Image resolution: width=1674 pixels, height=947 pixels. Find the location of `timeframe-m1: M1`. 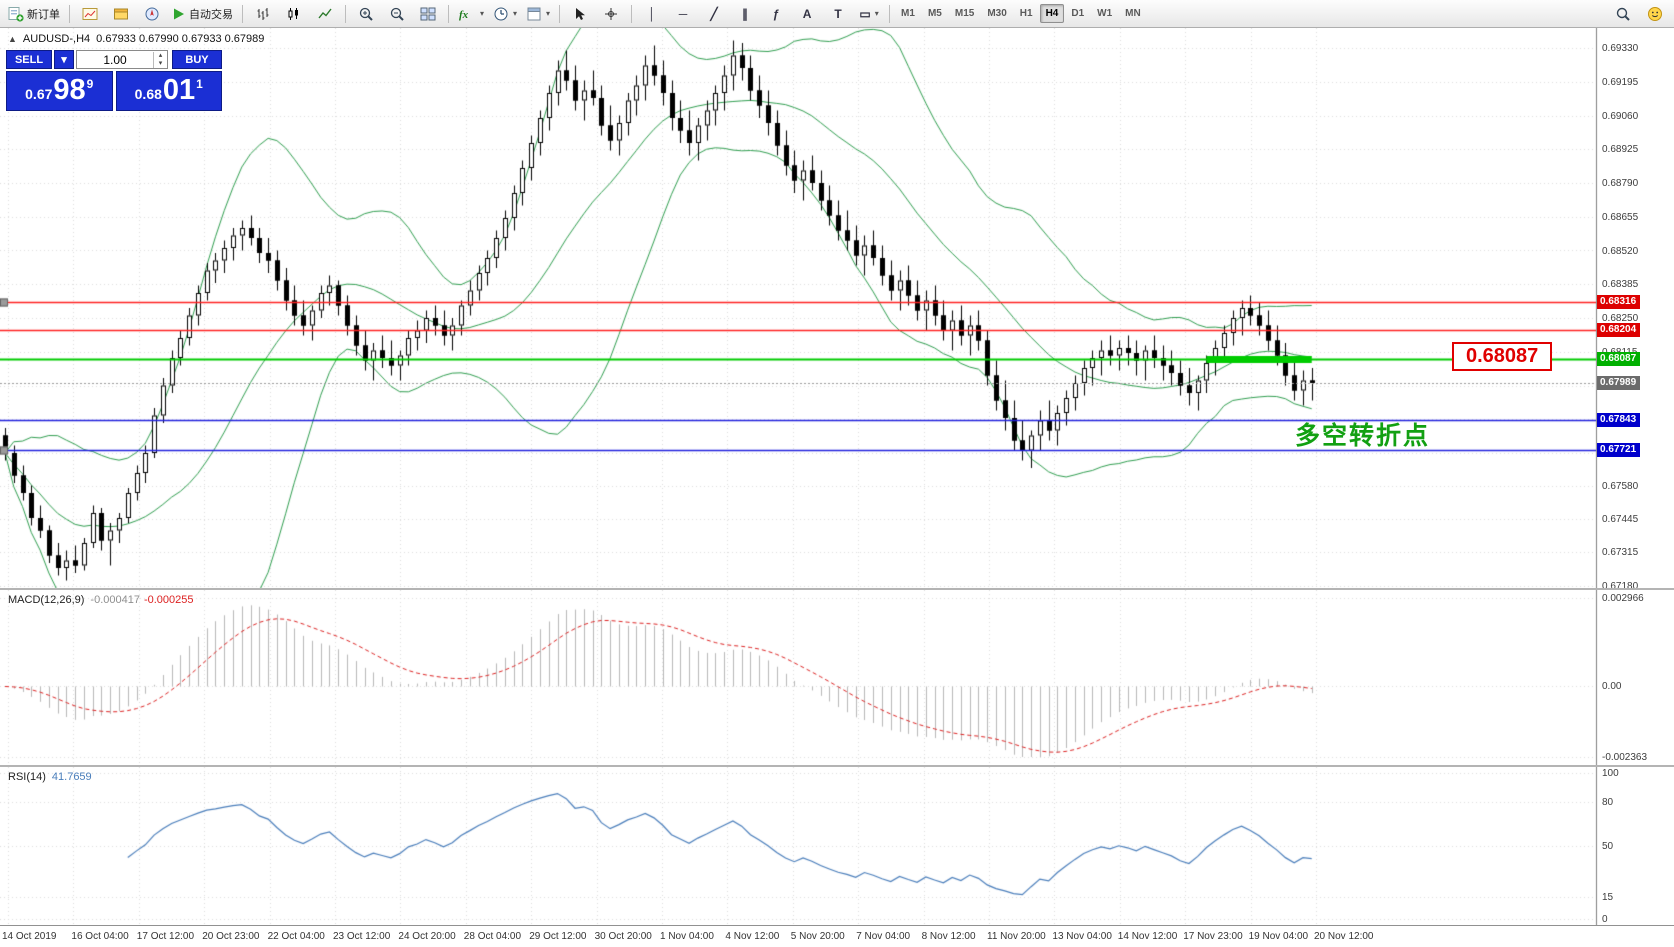

timeframe-m1: M1 is located at coordinates (908, 13).